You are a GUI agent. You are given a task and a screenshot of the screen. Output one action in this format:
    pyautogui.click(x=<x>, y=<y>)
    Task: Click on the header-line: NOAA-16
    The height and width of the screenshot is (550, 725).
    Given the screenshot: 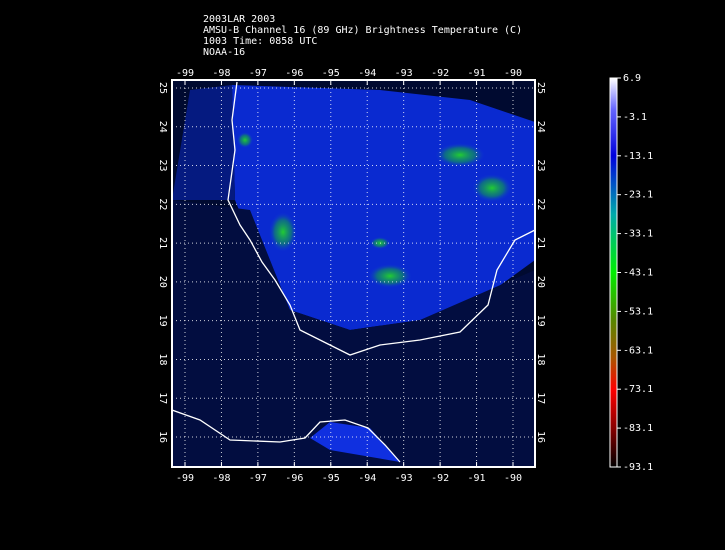 What is the action you would take?
    pyautogui.click(x=224, y=52)
    